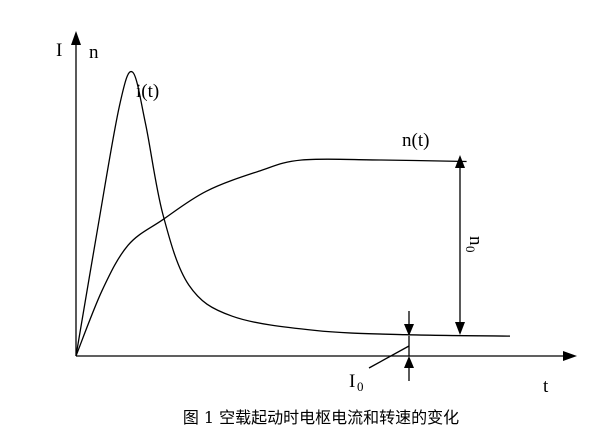  What do you see at coordinates (147, 91) in the screenshot?
I see `series-label-current: i(t)` at bounding box center [147, 91].